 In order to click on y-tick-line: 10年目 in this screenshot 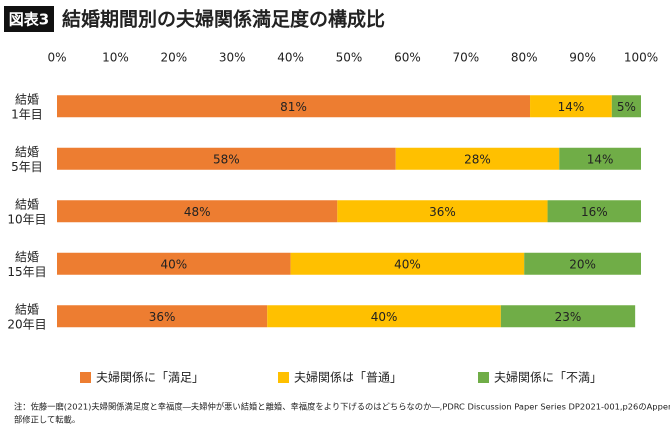, I will do `click(26, 219)`.